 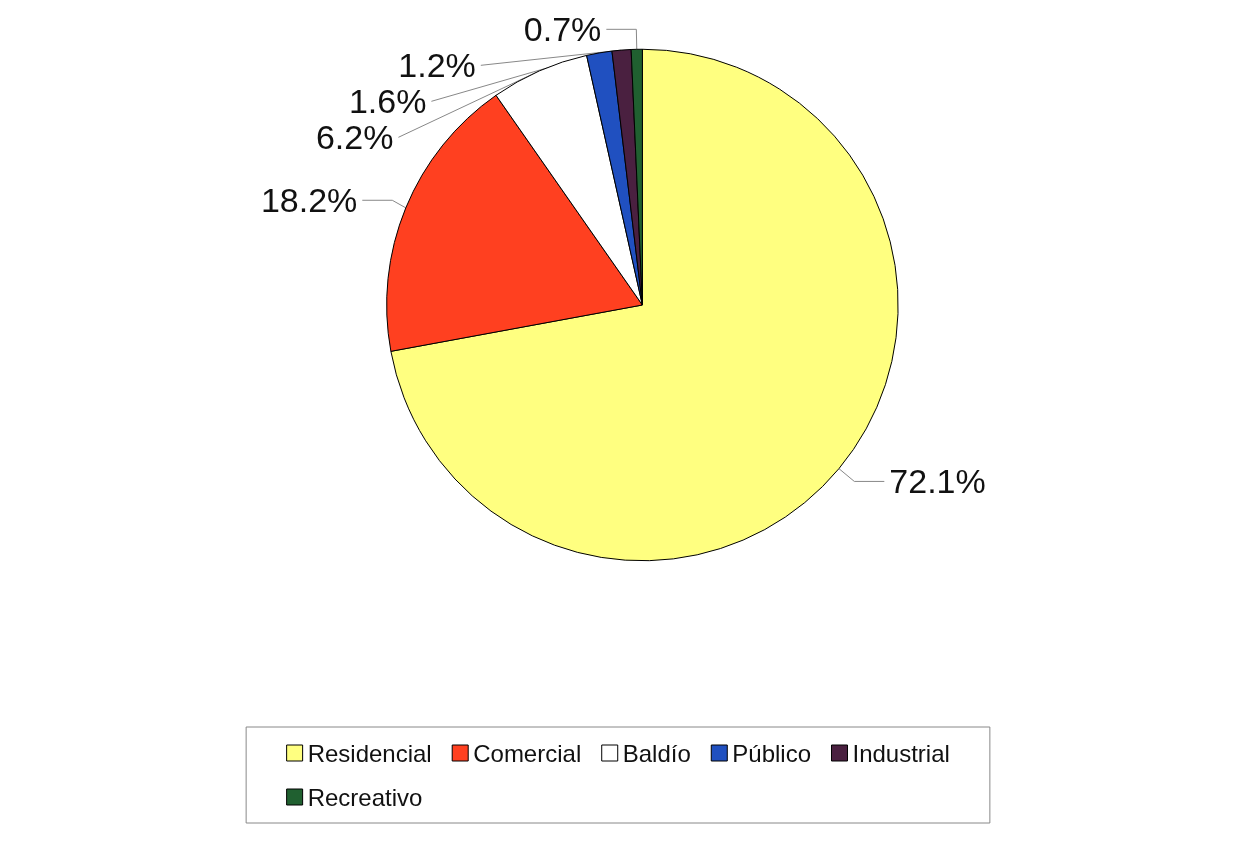 I want to click on data-label: 18.2%, so click(x=309, y=200).